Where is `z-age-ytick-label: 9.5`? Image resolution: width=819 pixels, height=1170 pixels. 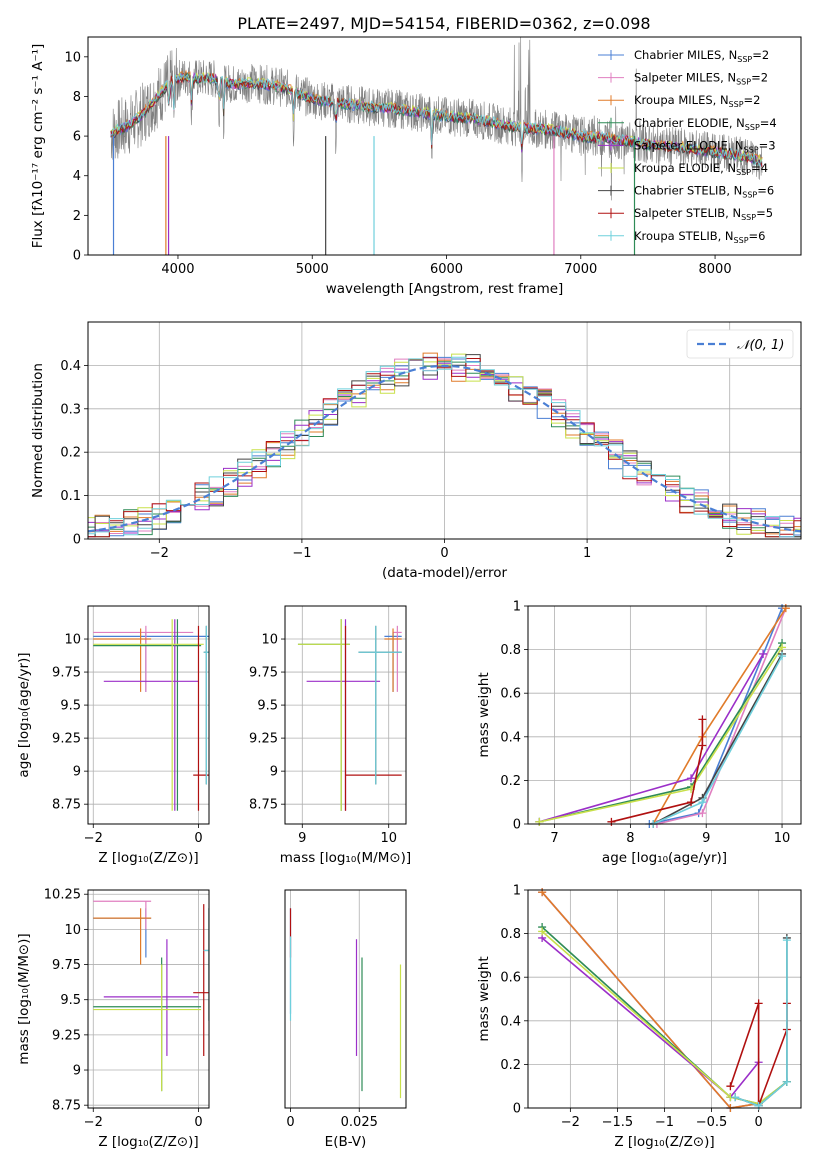
z-age-ytick-label: 9.5 is located at coordinates (70, 706).